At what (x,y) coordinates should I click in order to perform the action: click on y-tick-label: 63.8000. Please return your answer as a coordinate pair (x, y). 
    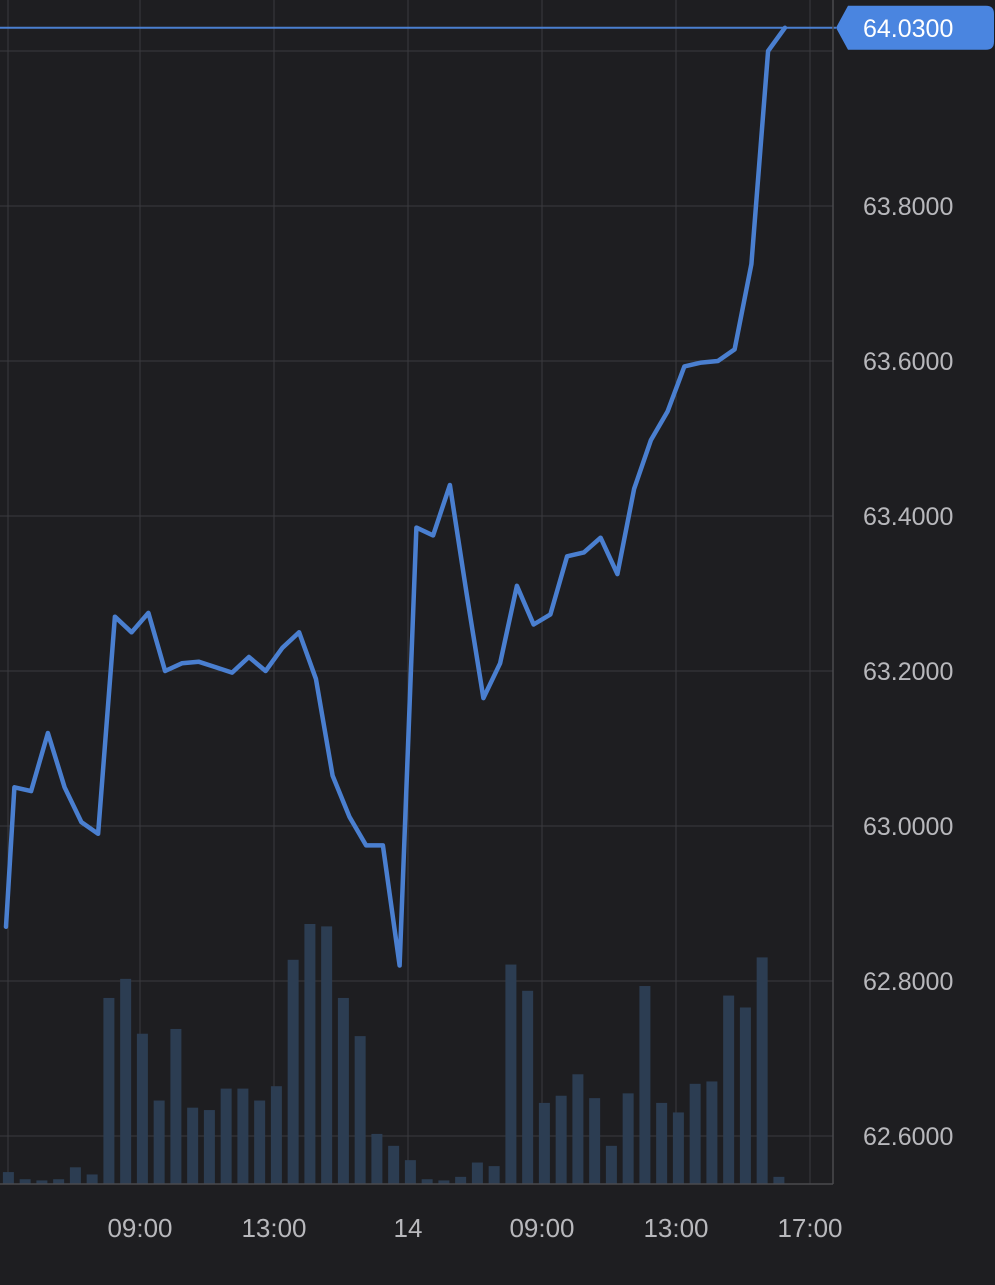
    Looking at the image, I should click on (908, 207).